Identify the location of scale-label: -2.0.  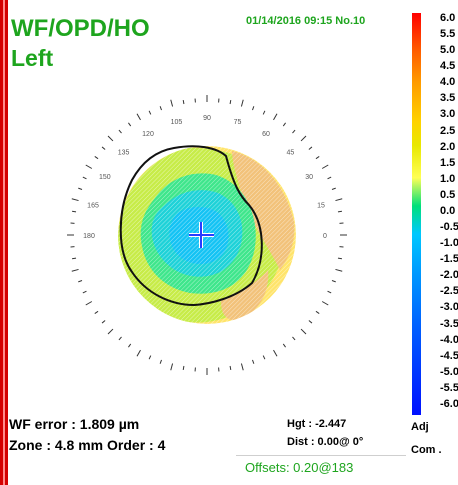
(449, 275).